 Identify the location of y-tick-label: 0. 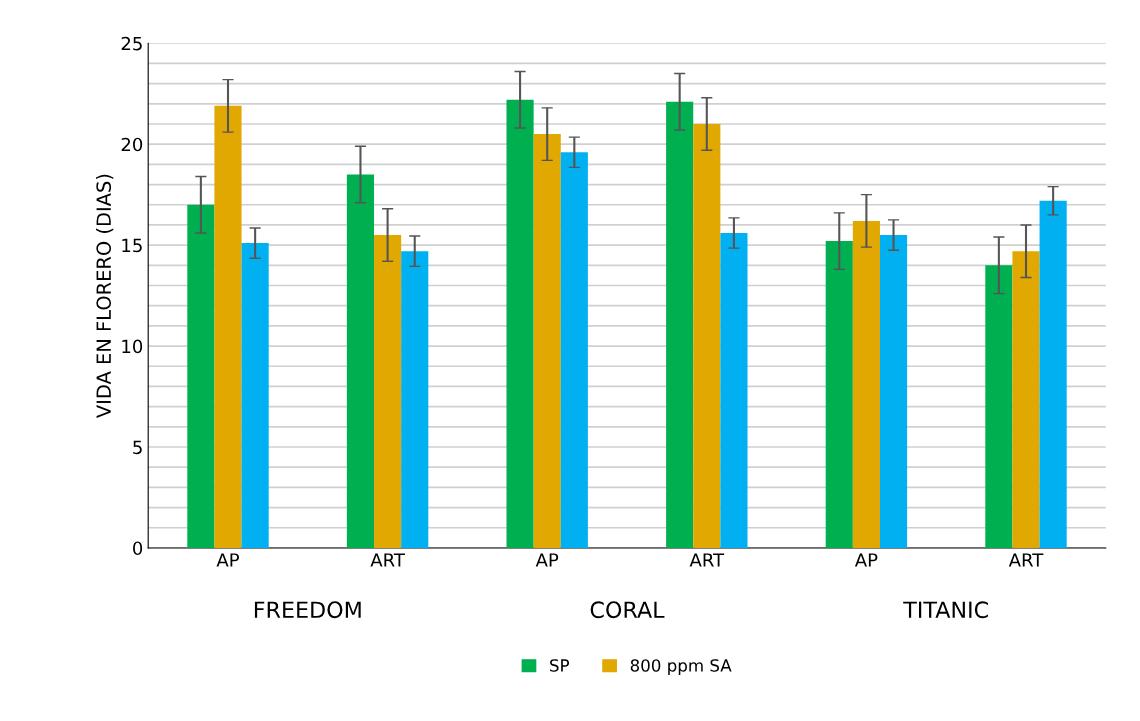
(138, 548).